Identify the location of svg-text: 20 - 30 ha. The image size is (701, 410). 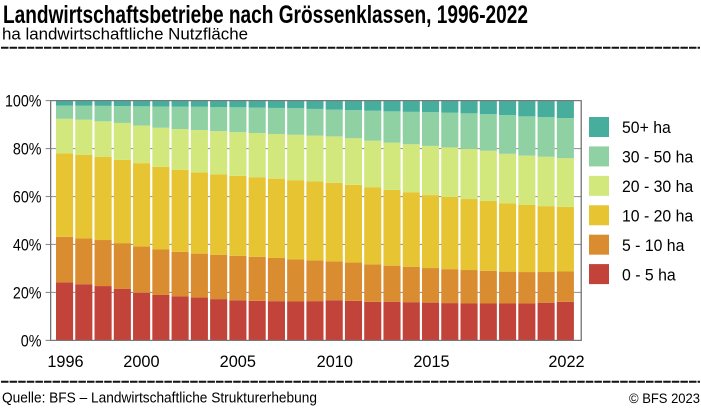
(658, 186).